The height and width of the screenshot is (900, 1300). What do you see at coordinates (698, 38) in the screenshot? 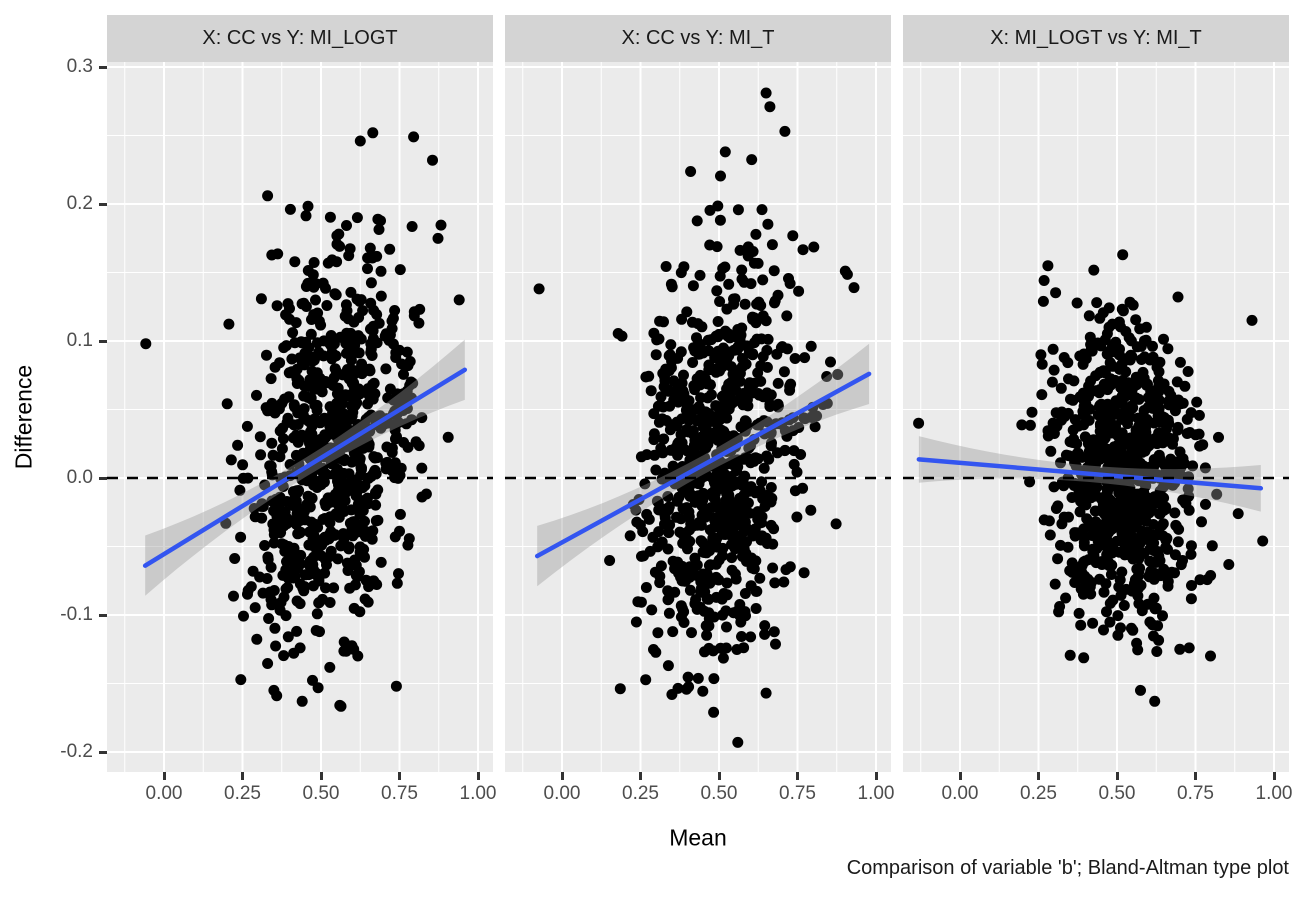
I see `facet-strip: X: CC vs Y: MI_T` at bounding box center [698, 38].